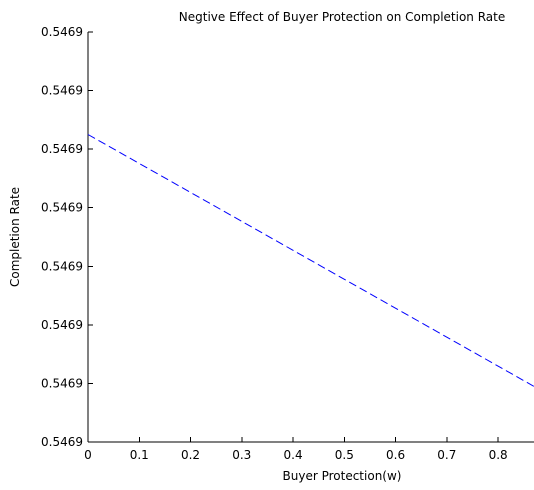  I want to click on x-tick-label: 0.4, so click(293, 455).